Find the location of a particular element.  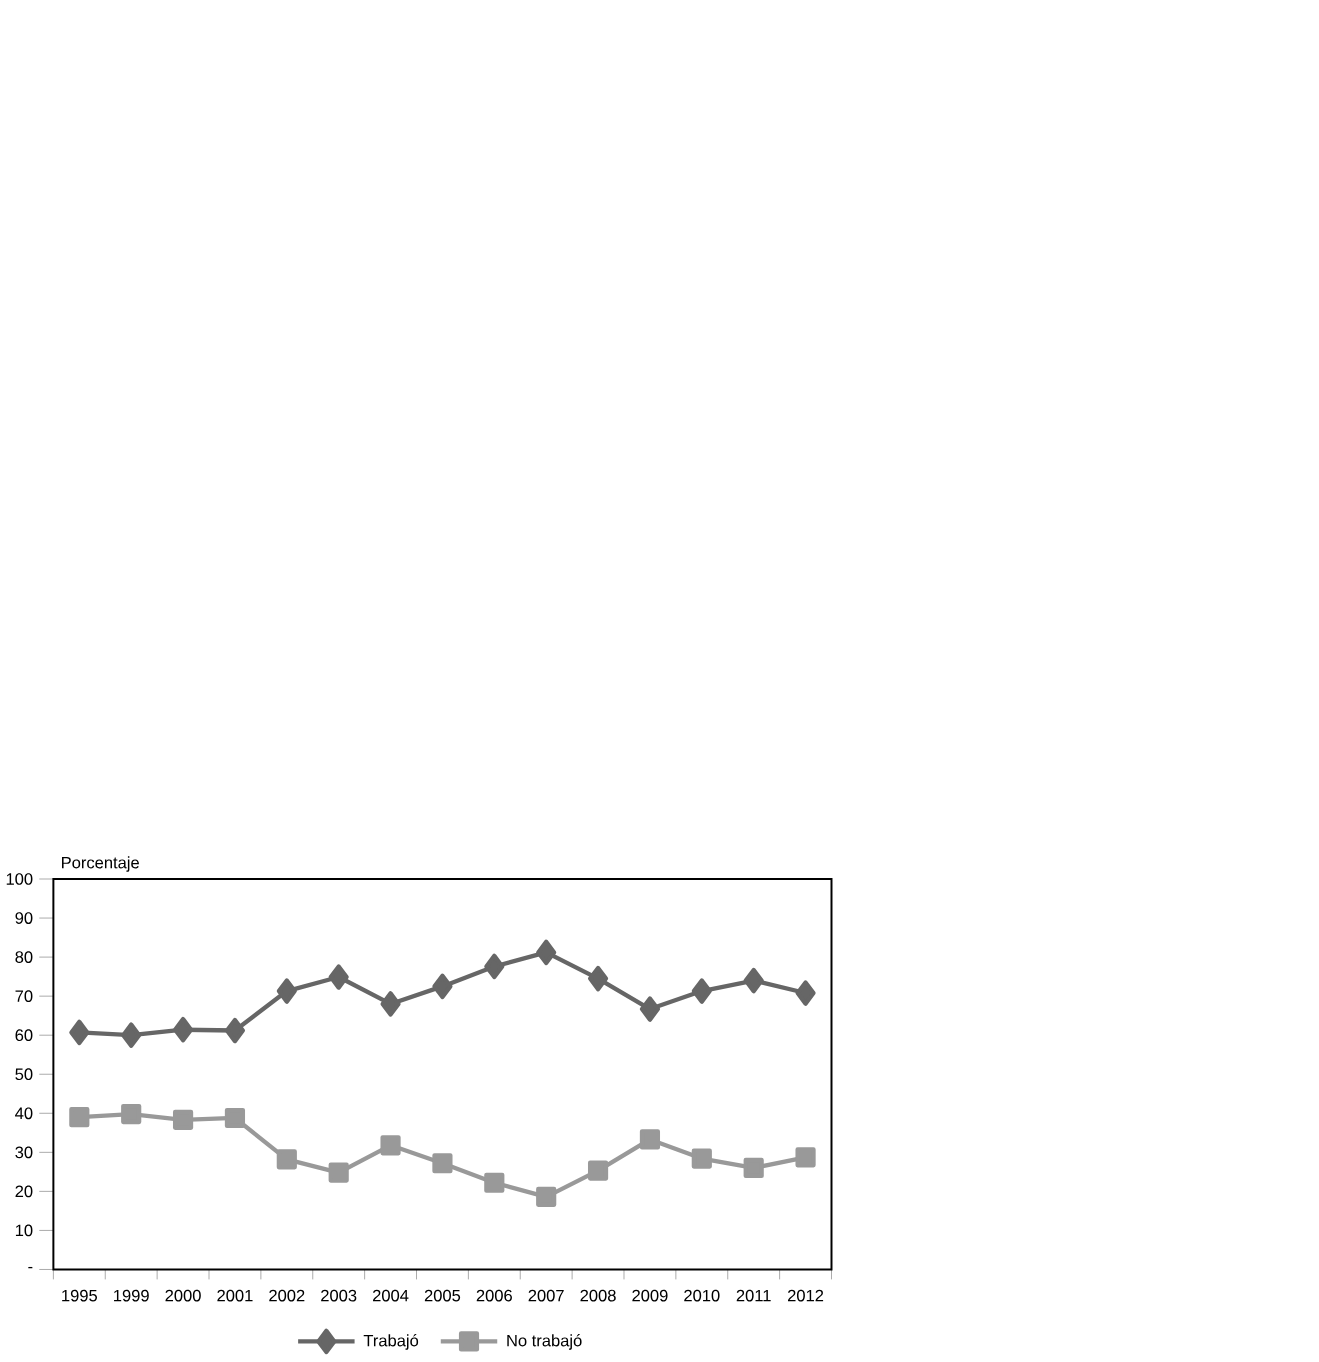

x-tick-label: 1999 is located at coordinates (131, 1295).